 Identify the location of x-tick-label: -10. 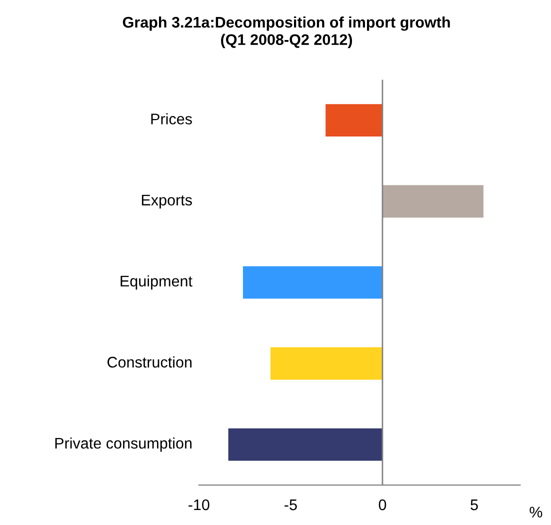
(199, 504).